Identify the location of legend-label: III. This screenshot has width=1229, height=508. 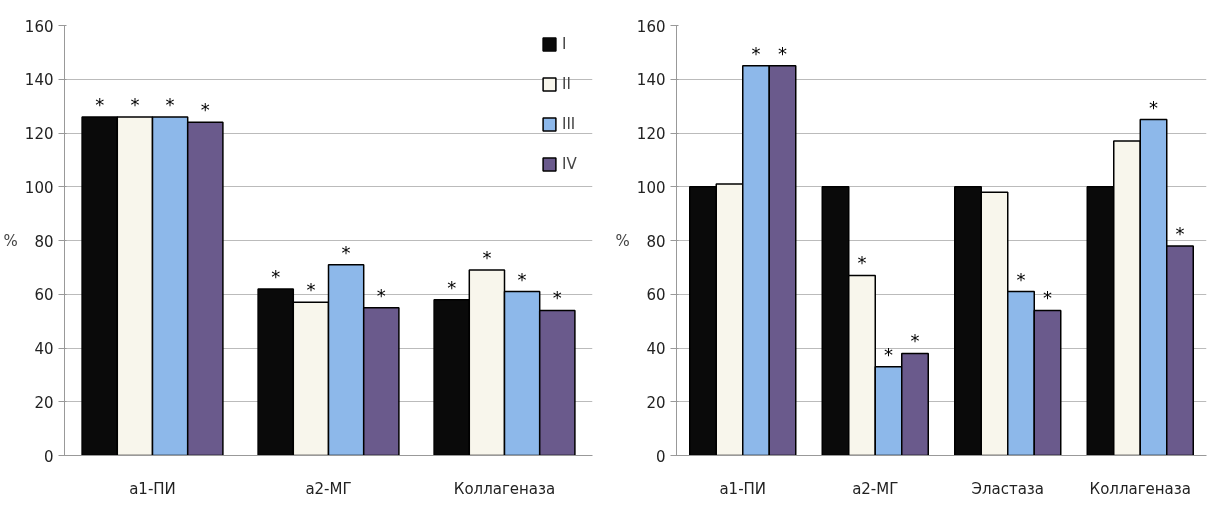
(569, 124).